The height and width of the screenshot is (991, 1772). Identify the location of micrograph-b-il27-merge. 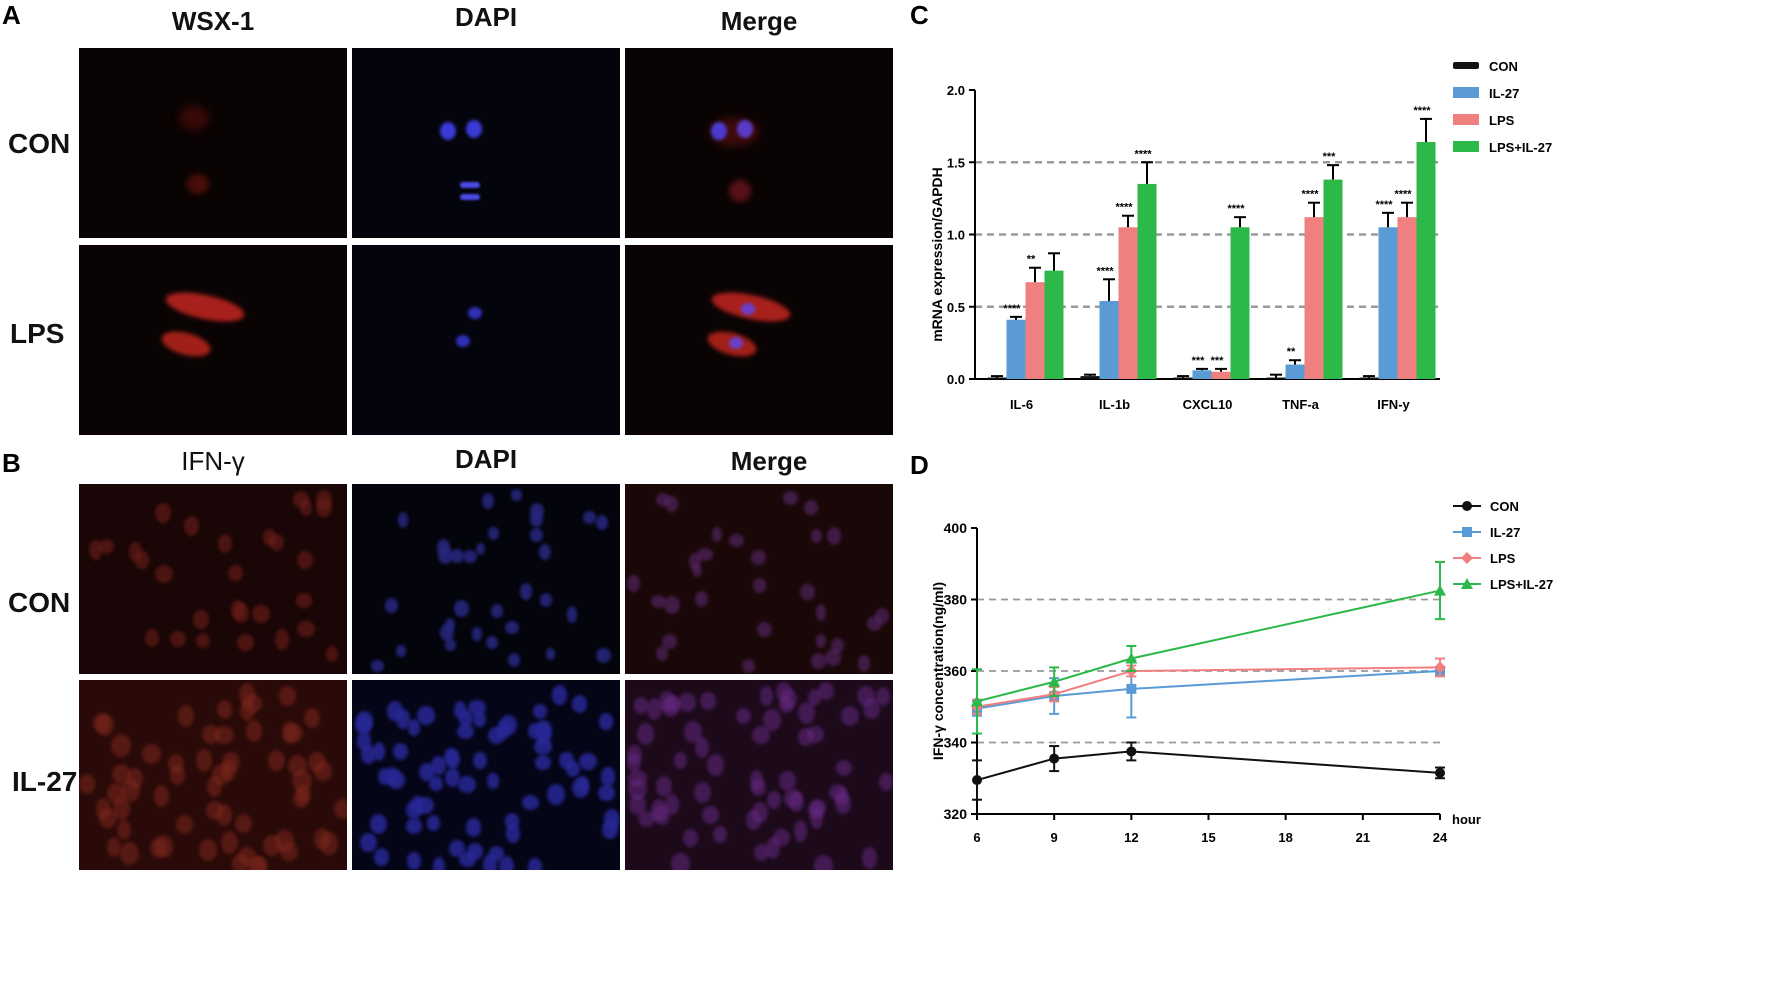
(759, 775).